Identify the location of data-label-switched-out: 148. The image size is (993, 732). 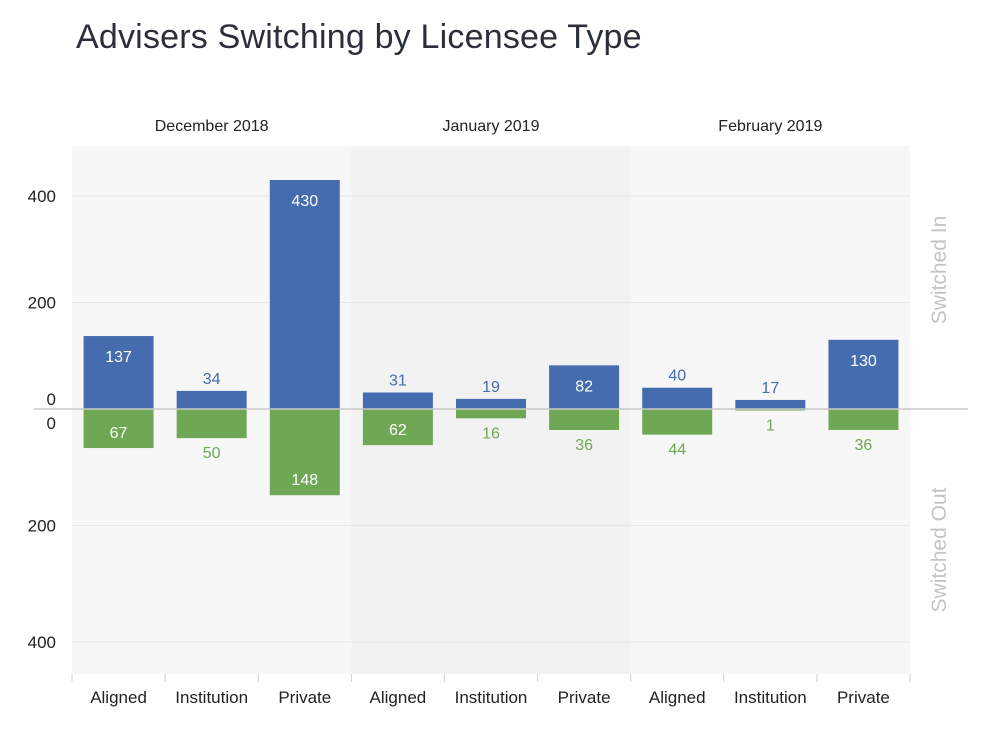
(304, 480).